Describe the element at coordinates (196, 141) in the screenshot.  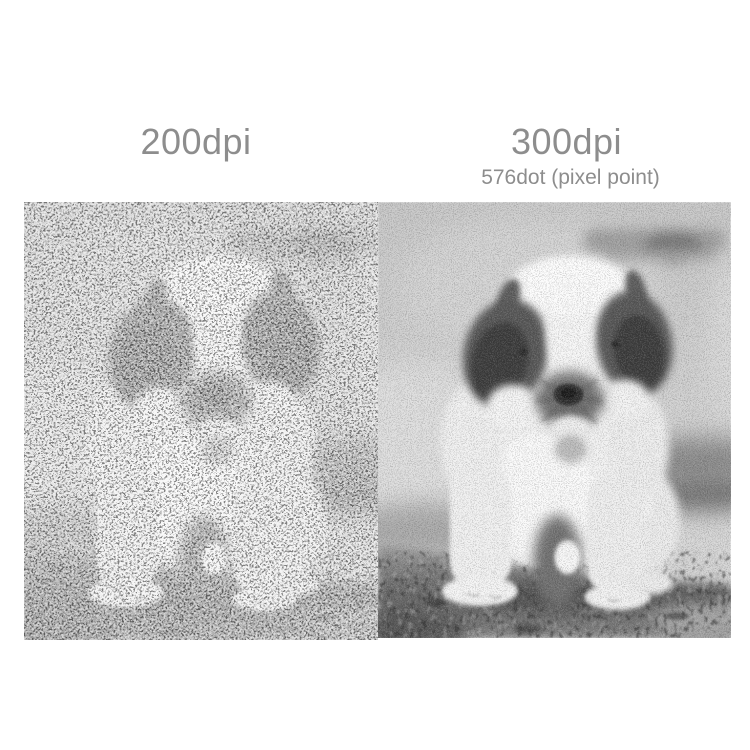
I see `label-200dpi: 200dpi` at that location.